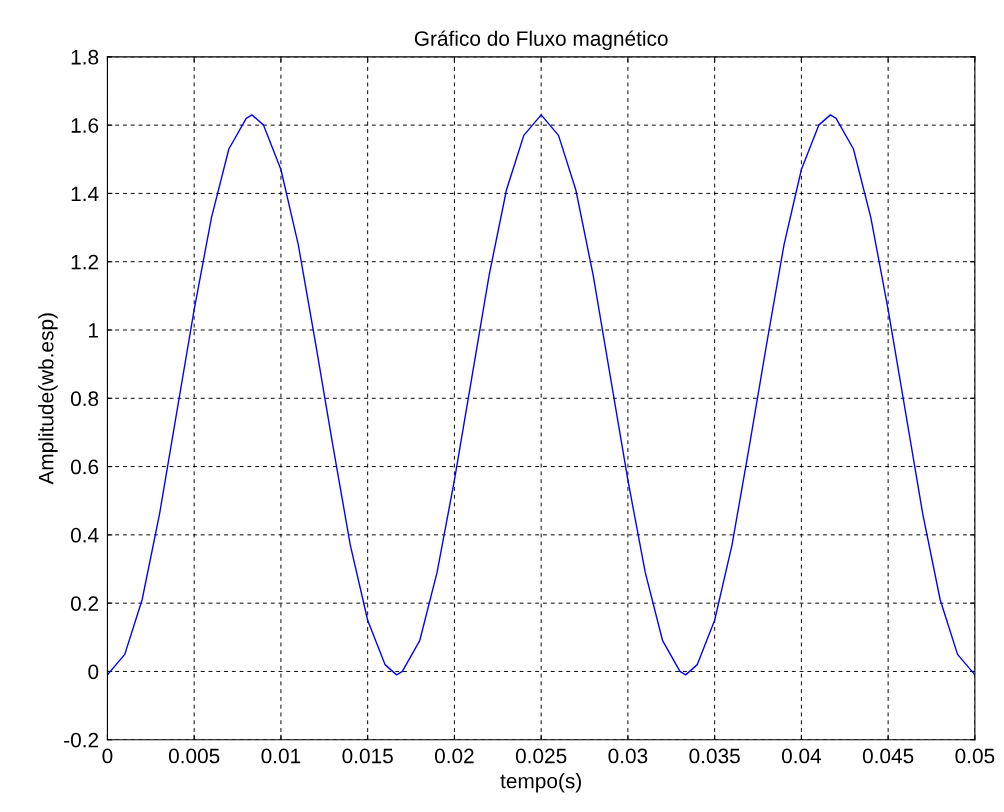 The height and width of the screenshot is (812, 1004). I want to click on x-tick-label: 0.05, so click(975, 756).